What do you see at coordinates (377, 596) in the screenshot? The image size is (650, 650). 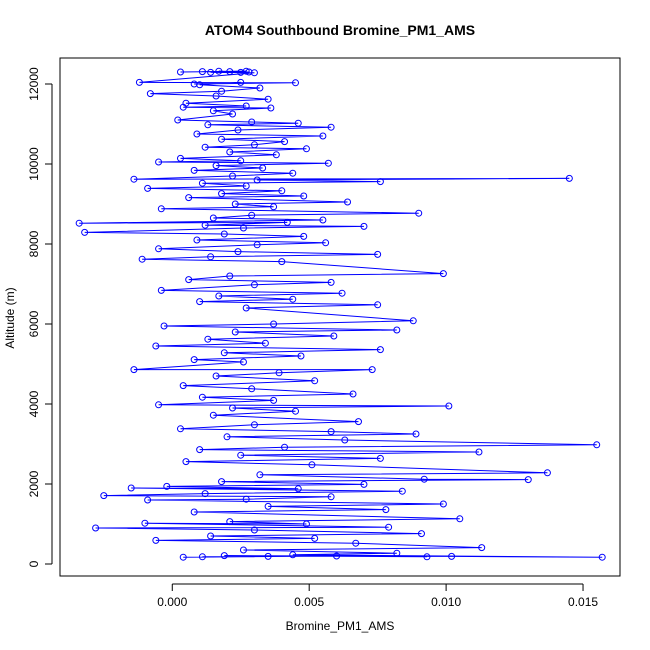 I see `x-axis: 0.000 0.005 0.010 0.015` at bounding box center [377, 596].